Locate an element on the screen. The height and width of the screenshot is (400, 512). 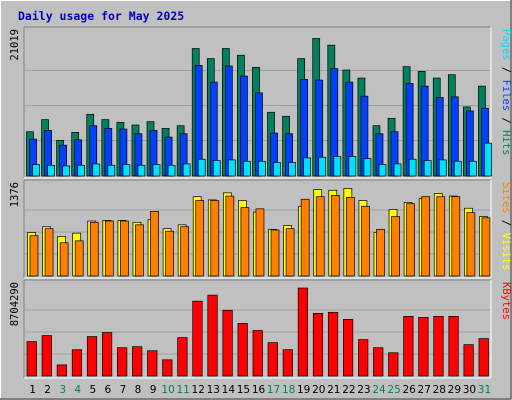
max-value-label: 1376 is located at coordinates (15, 194).